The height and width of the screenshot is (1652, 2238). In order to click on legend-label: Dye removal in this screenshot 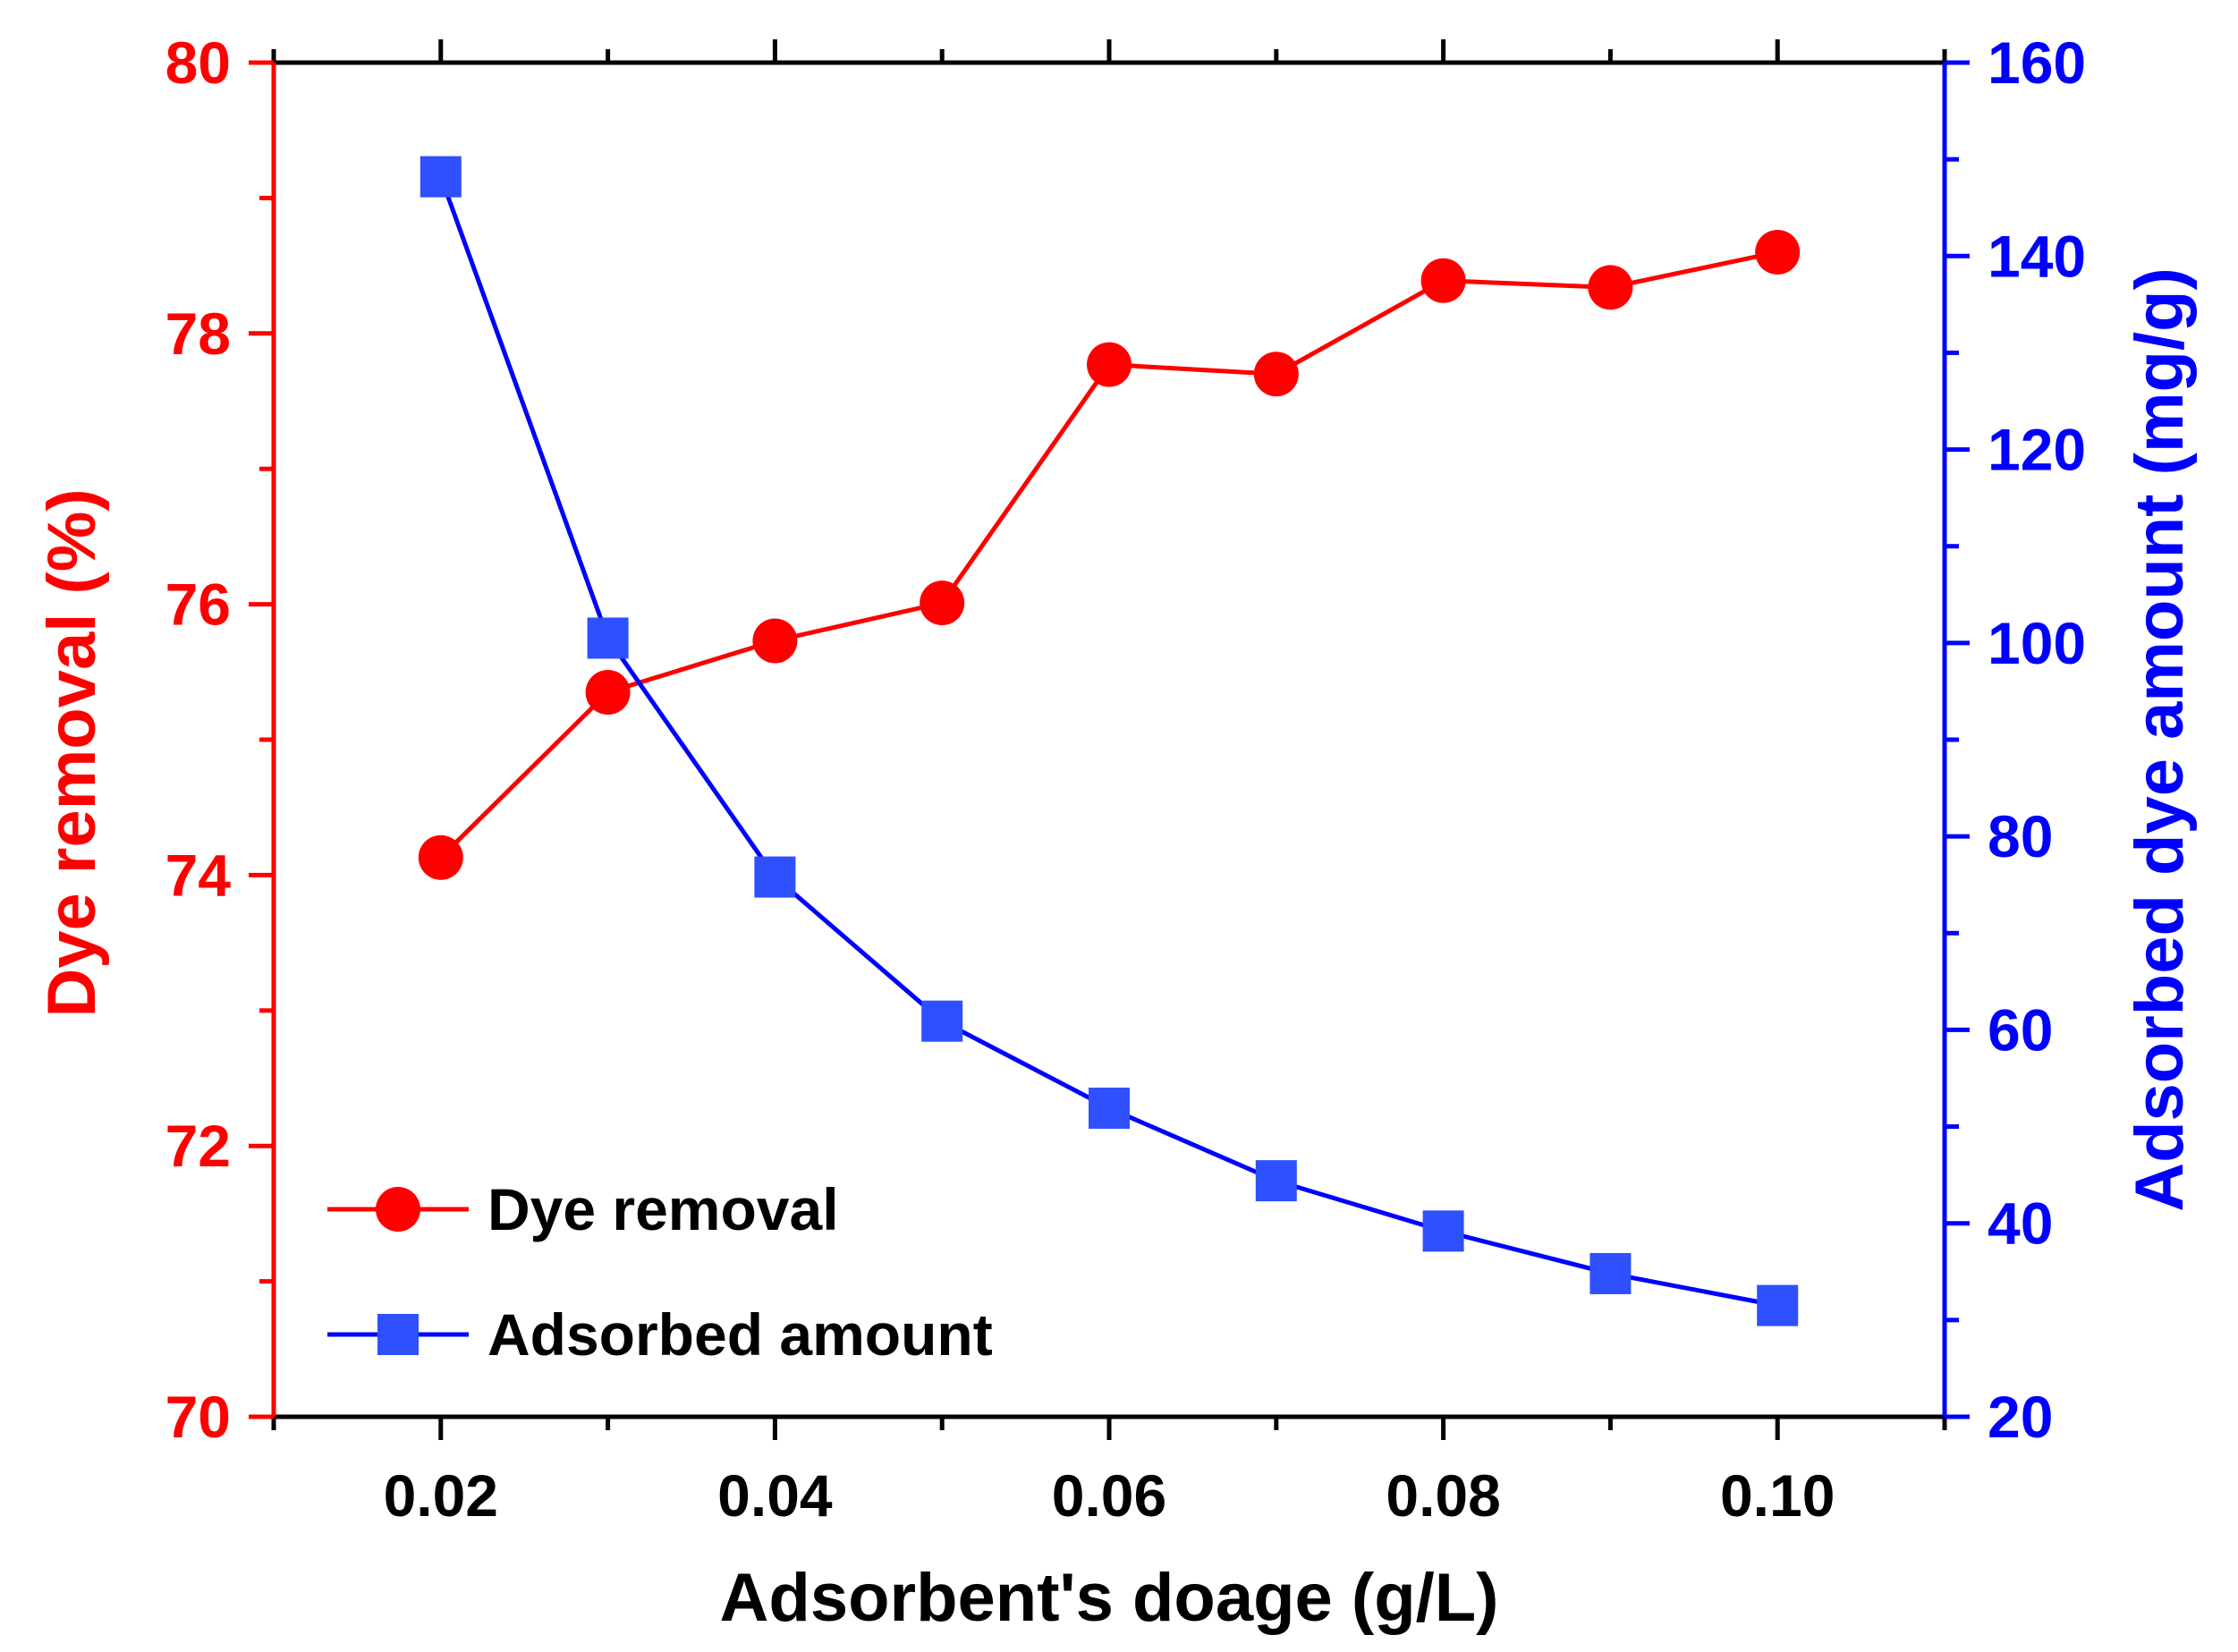, I will do `click(663, 1209)`.